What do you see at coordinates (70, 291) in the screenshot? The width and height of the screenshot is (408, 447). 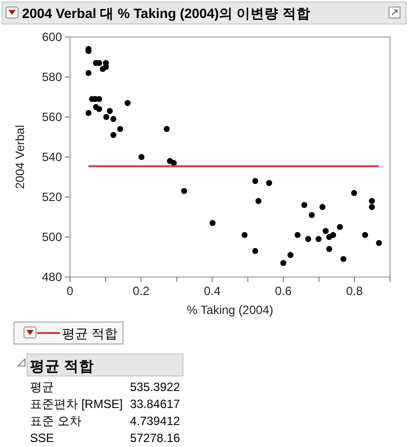 I see `x-tick-label: 0` at bounding box center [70, 291].